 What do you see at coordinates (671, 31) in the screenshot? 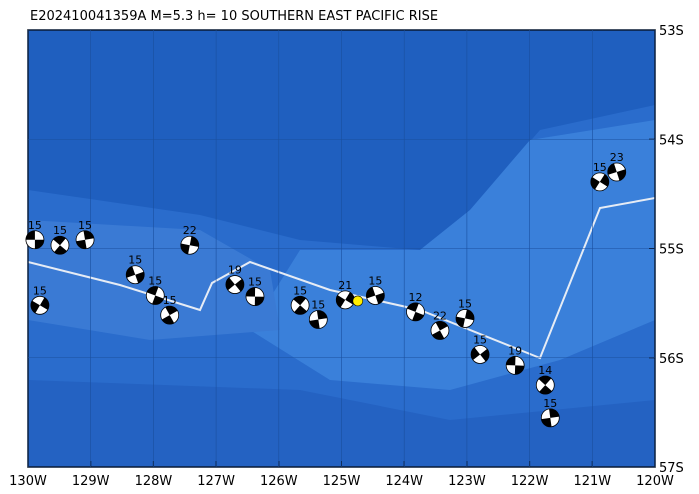
I see `y-tick-label: 53S` at bounding box center [671, 31].